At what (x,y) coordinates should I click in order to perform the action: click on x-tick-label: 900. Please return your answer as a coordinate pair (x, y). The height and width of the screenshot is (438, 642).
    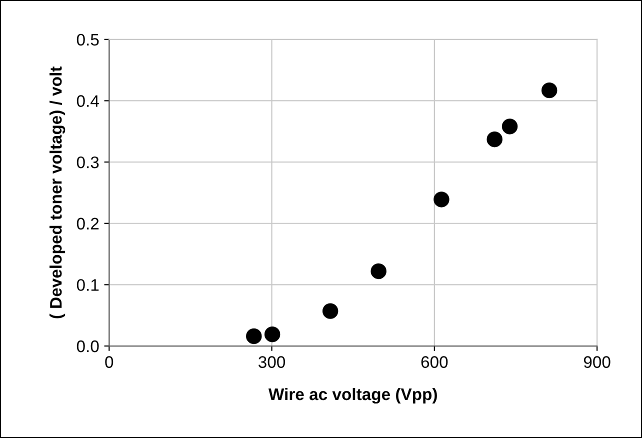
    Looking at the image, I should click on (597, 362).